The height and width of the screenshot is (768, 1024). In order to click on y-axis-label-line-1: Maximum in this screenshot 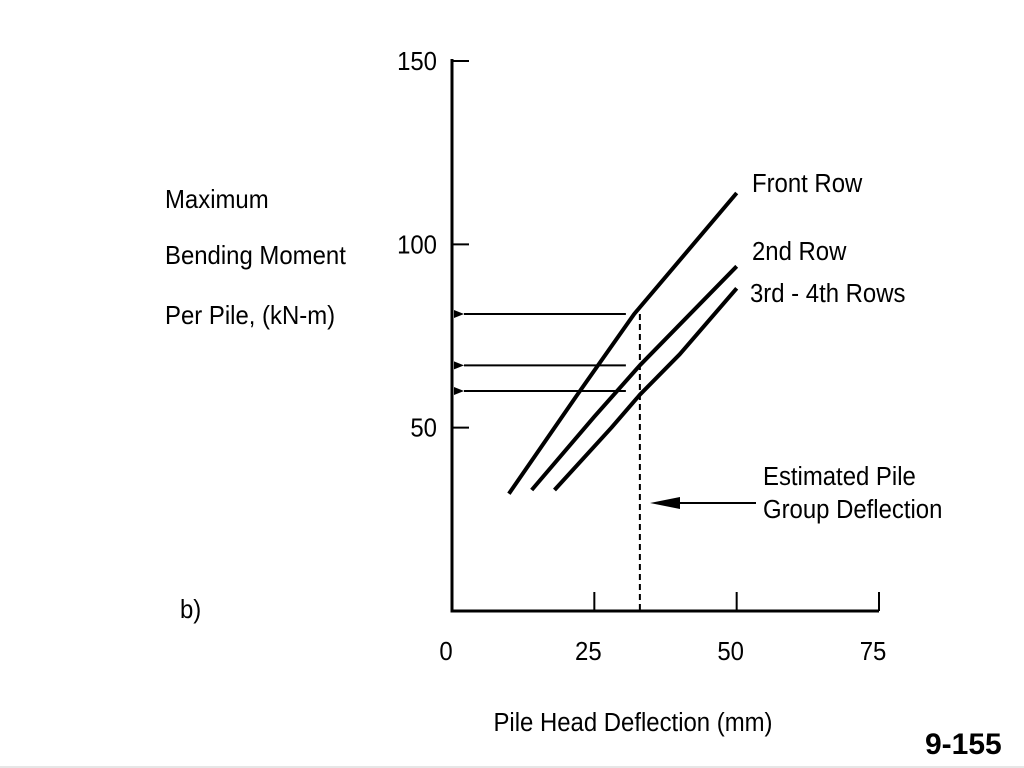, I will do `click(217, 199)`.